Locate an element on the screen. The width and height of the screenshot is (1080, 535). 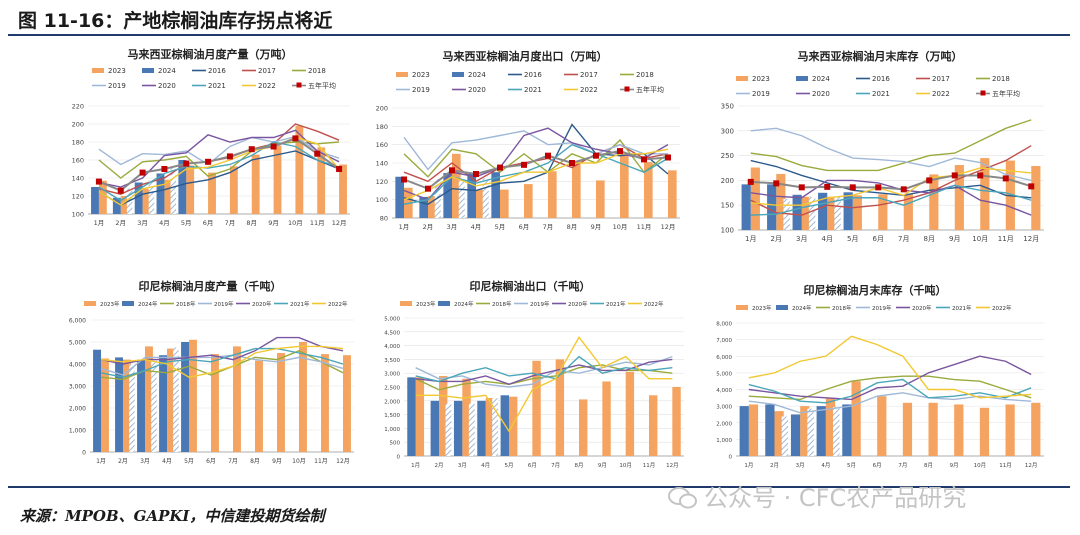
y-tick-label: 4,000 is located at coordinates (724, 391).